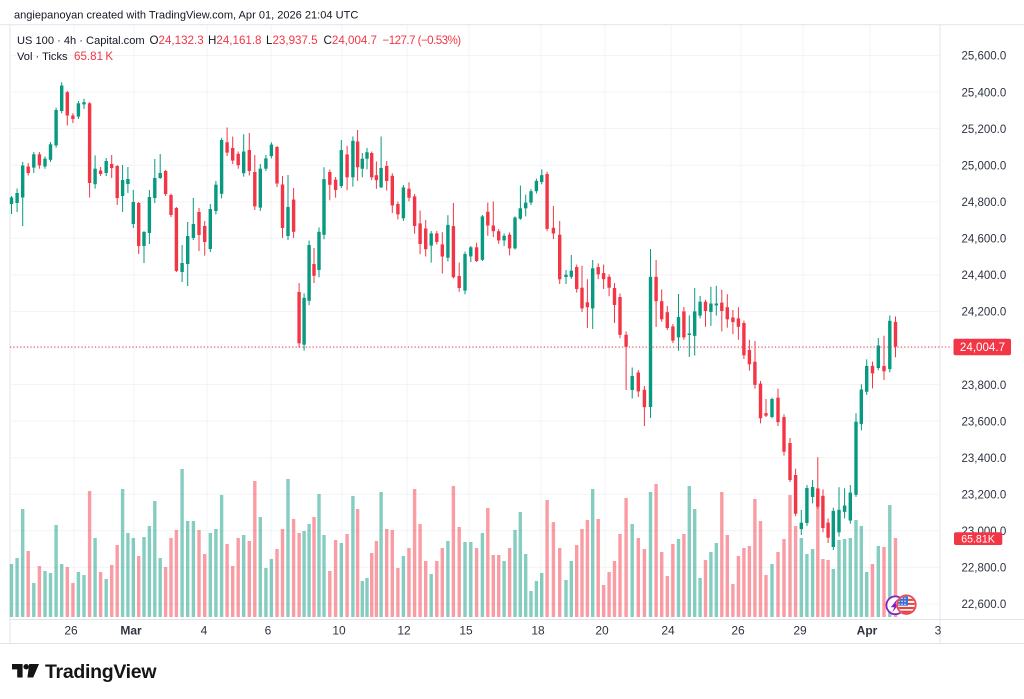 The image size is (1024, 699). What do you see at coordinates (984, 459) in the screenshot?
I see `svg-text: 23,400.0` at bounding box center [984, 459].